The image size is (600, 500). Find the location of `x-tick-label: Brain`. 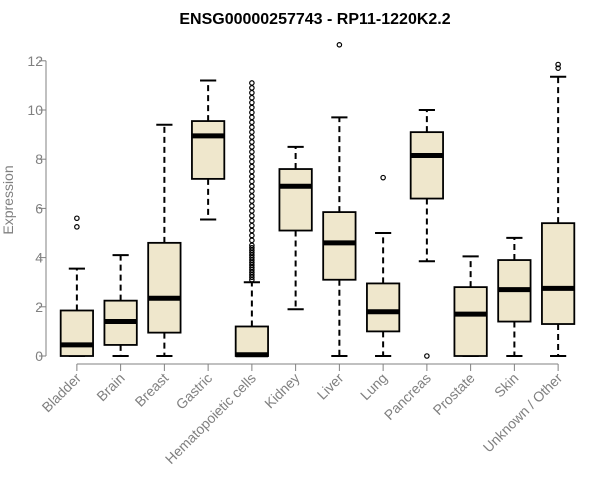

x-tick-label: Brain is located at coordinates (110, 387).